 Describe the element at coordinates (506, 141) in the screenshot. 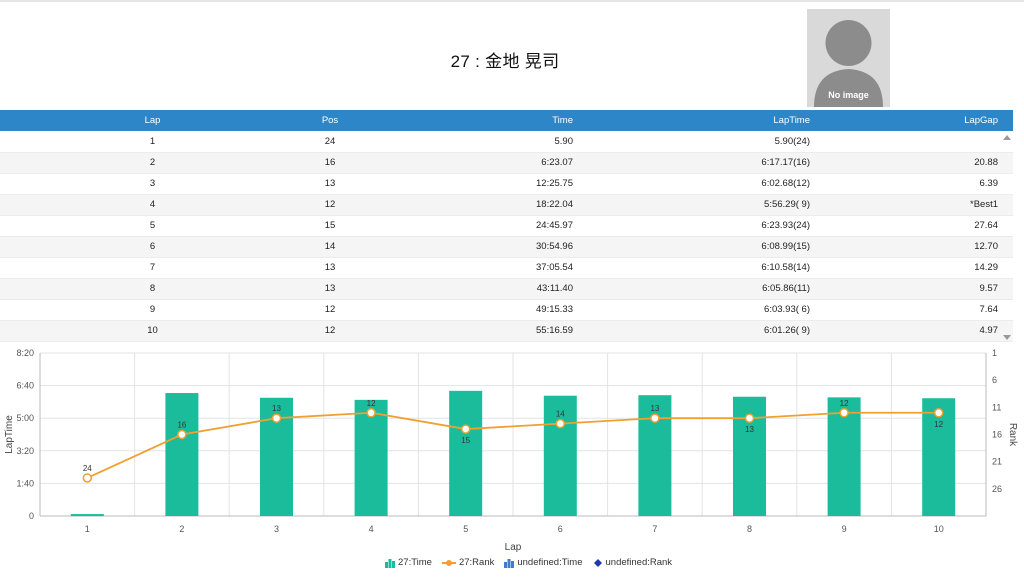

I see `table-row: 1 24 5.90 5.90(24)` at that location.